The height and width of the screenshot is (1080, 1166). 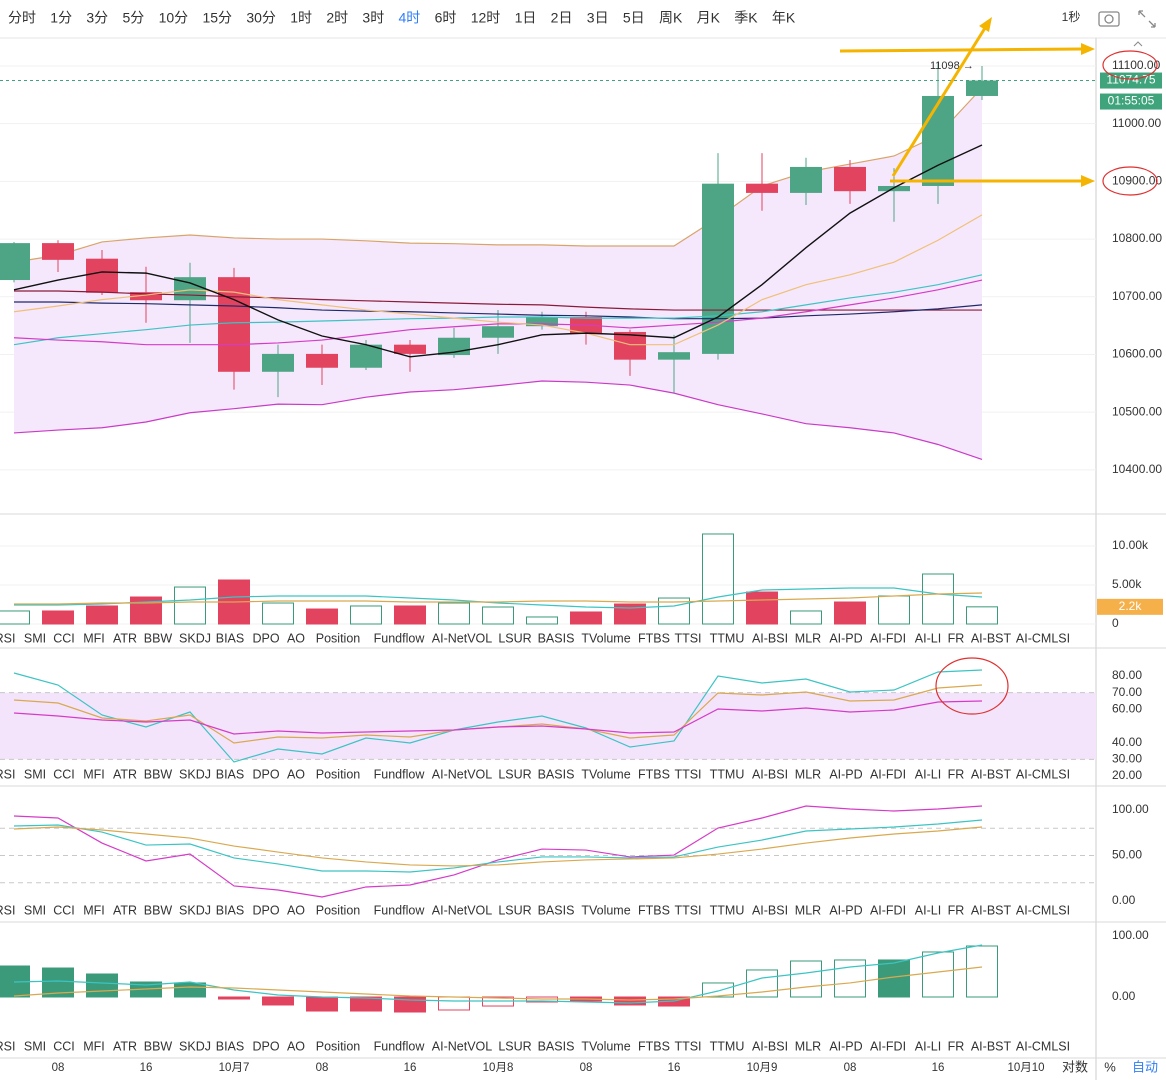 I want to click on interval-button: 月K, so click(x=709, y=18).